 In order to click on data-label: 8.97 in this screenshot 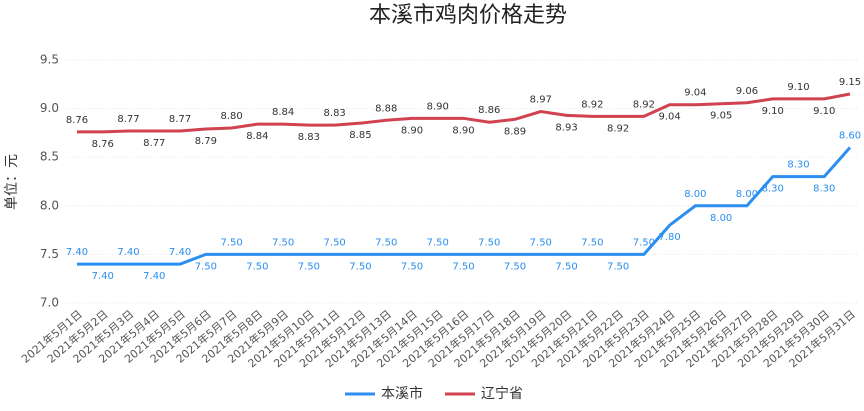, I will do `click(541, 100)`.